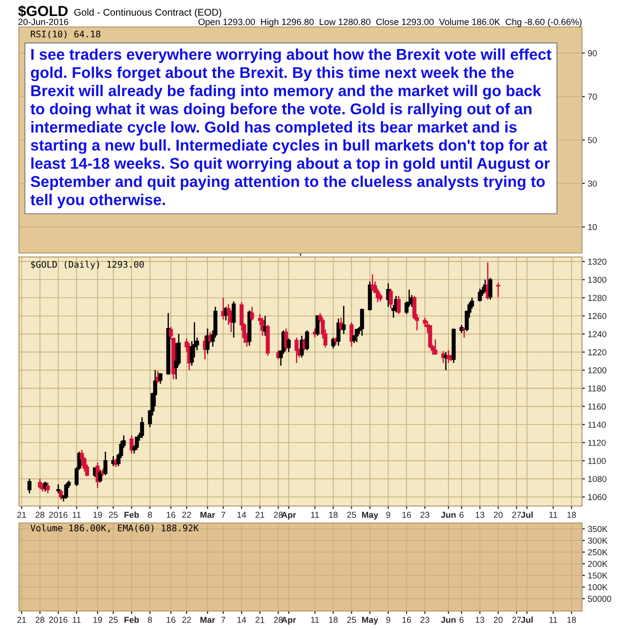 The height and width of the screenshot is (630, 636). I want to click on y-tick-label: 1140, so click(597, 425).